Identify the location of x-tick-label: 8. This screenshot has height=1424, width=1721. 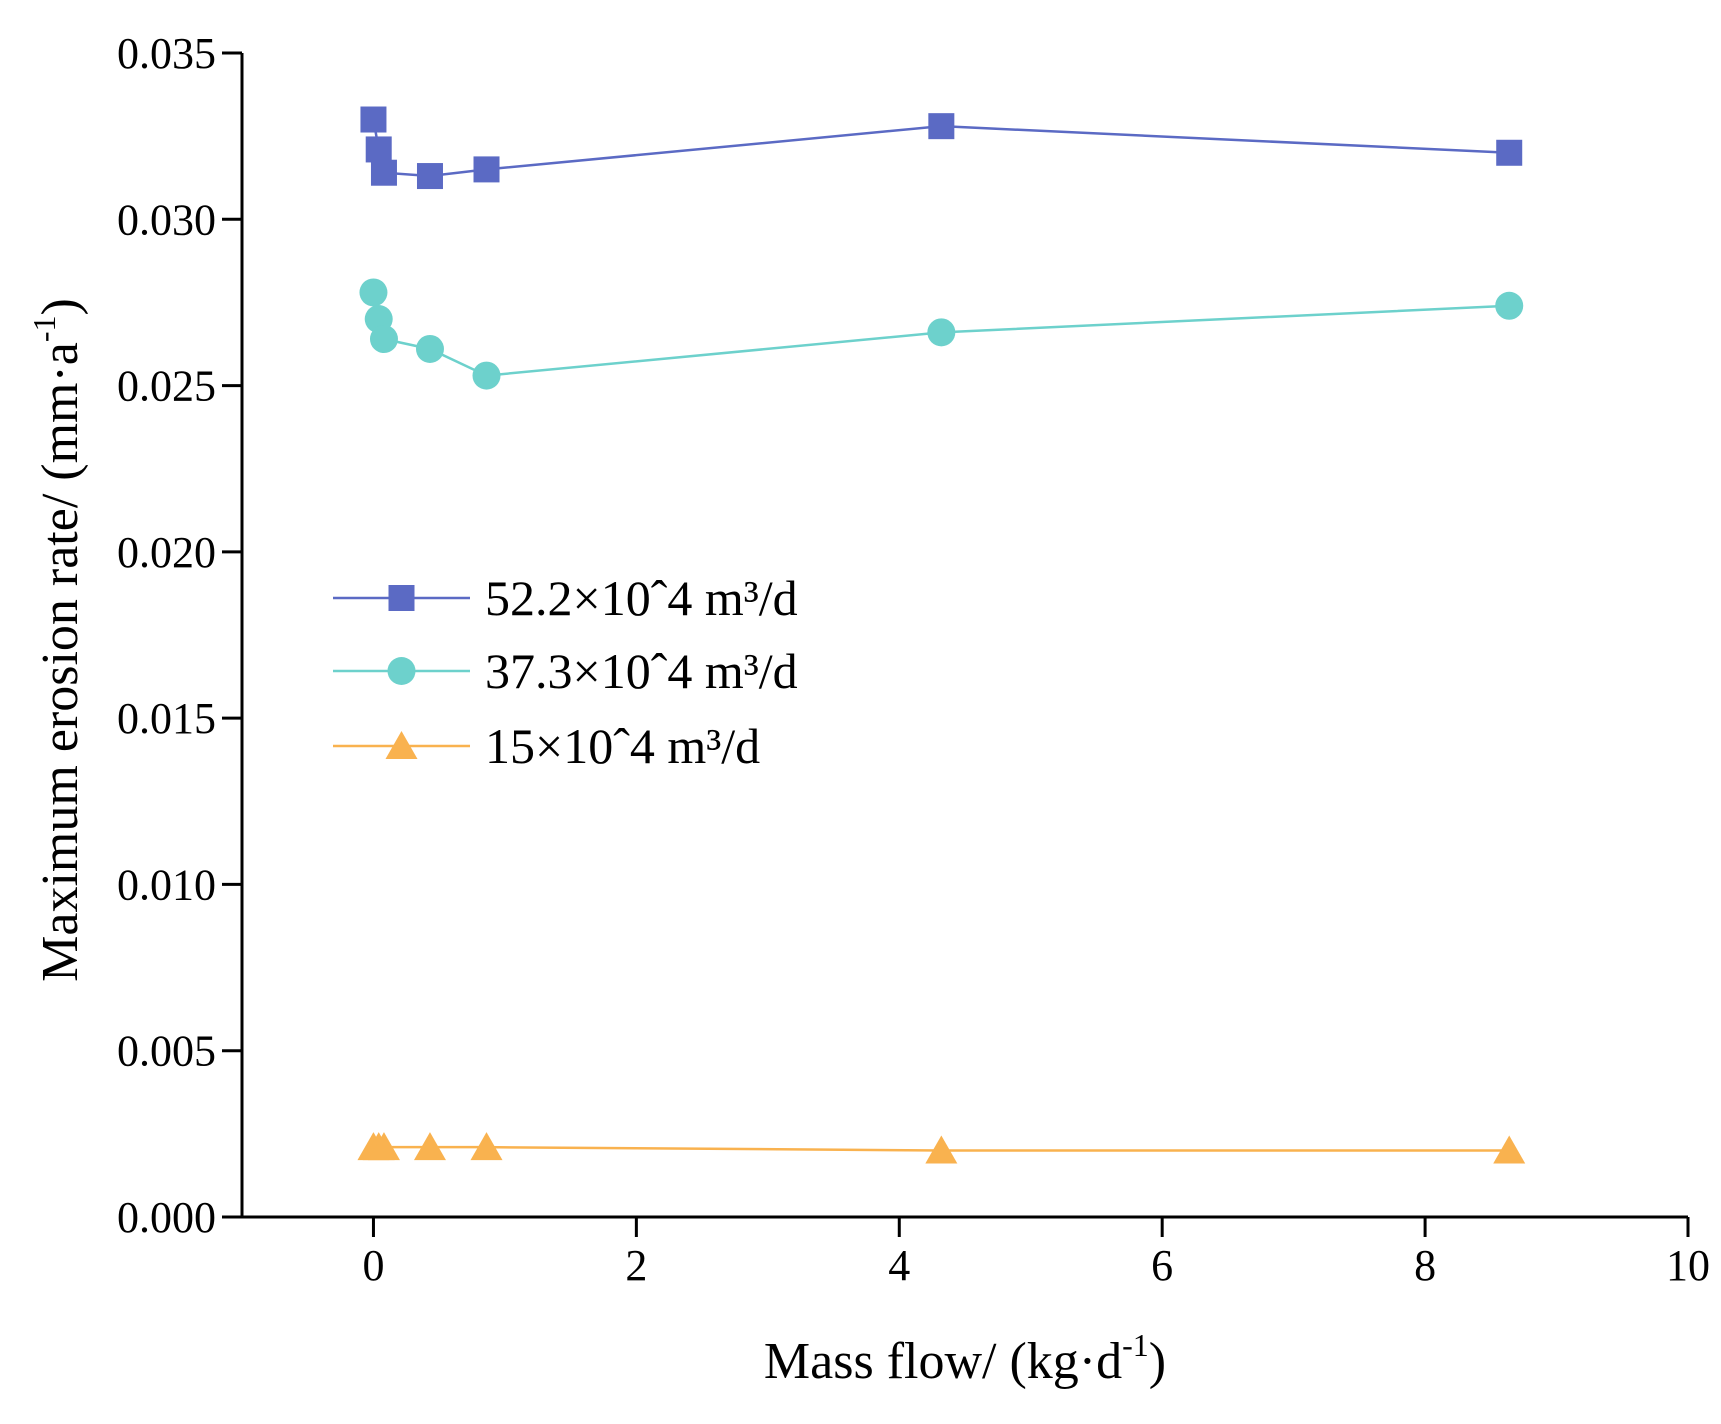
(1425, 1265).